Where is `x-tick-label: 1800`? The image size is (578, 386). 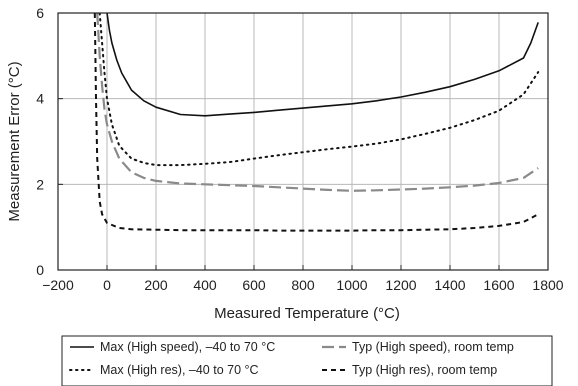 x-tick-label: 1800 is located at coordinates (547, 285).